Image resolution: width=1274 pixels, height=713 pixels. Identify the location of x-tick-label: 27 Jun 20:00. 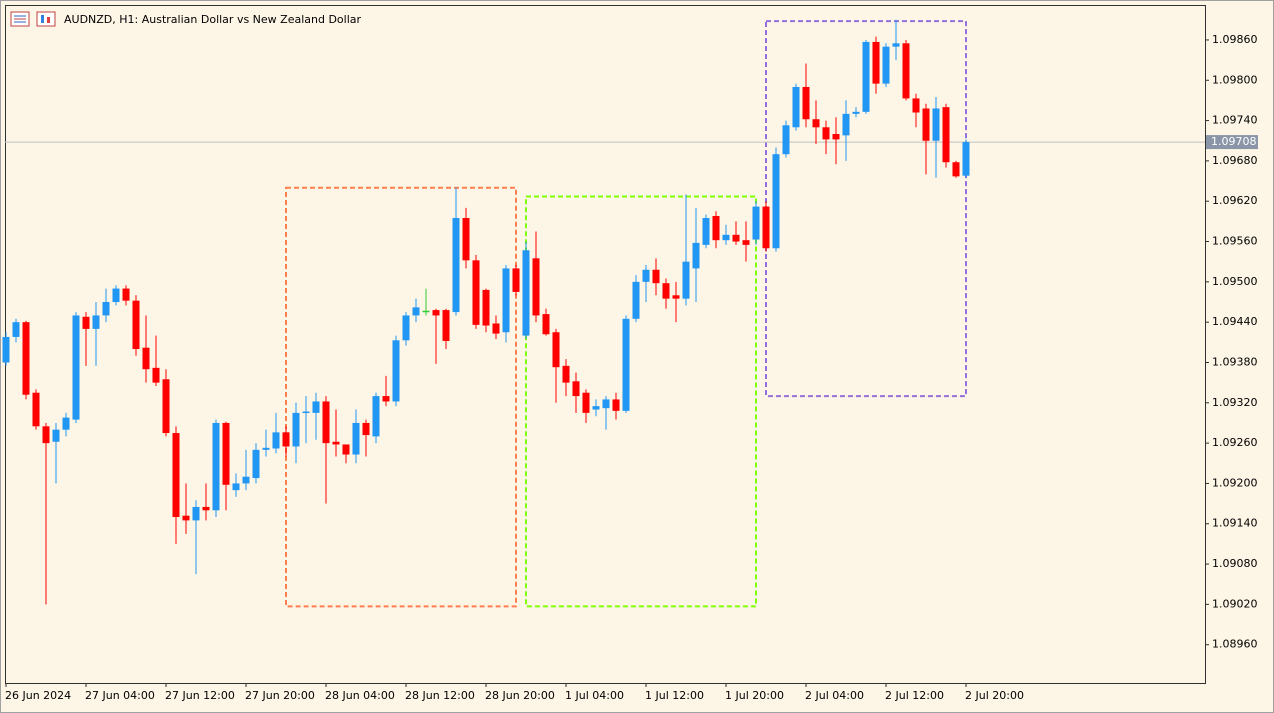
(280, 695).